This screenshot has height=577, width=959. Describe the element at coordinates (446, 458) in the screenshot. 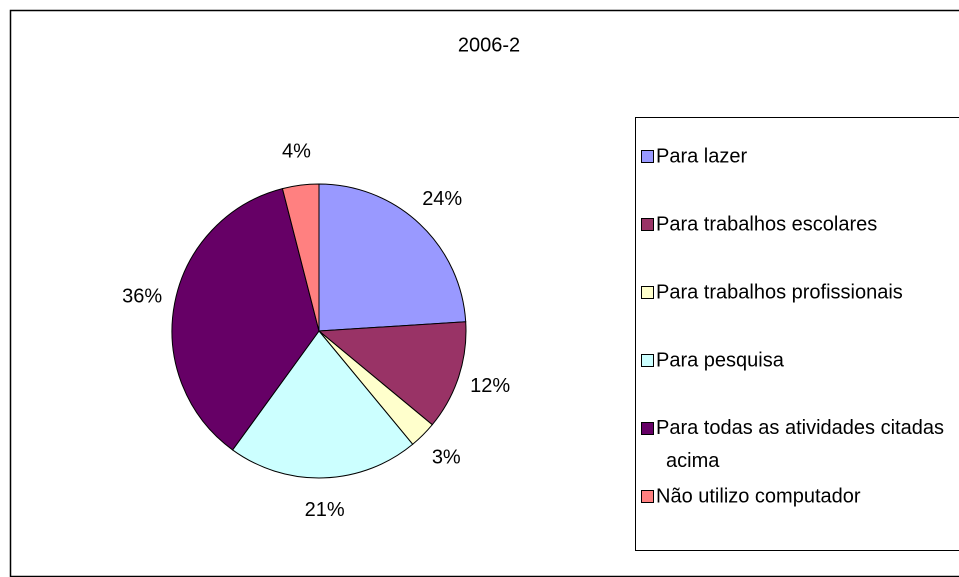

I see `value-label: 3%` at that location.